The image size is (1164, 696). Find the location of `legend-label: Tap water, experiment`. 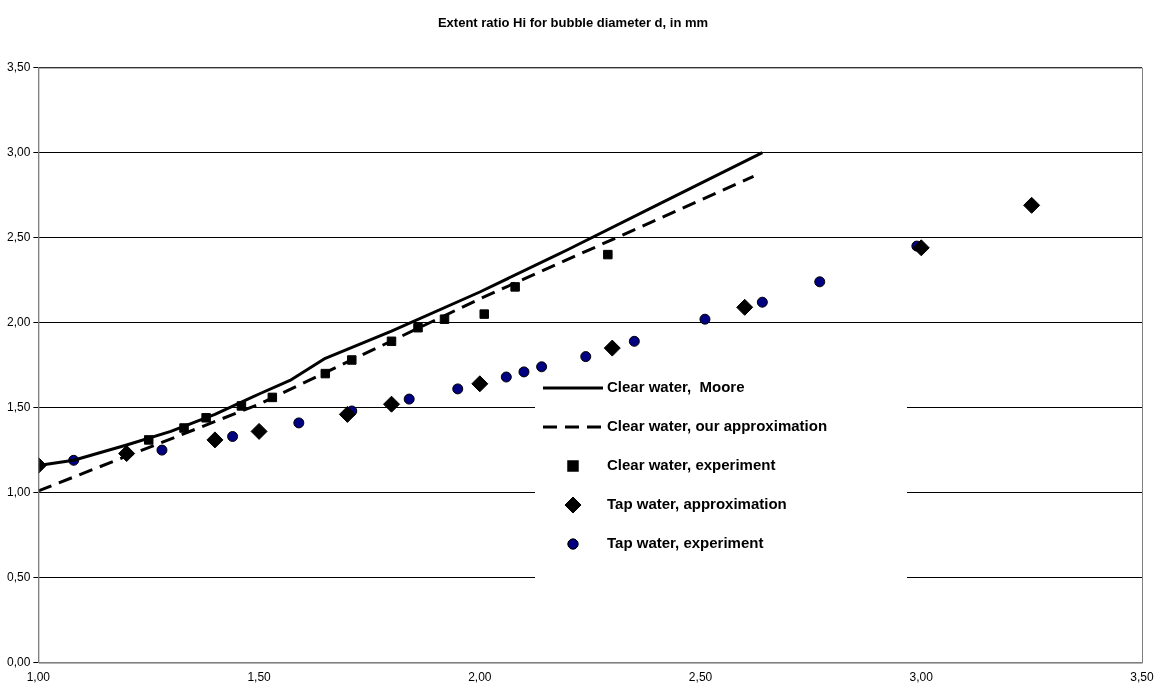

legend-label: Tap water, experiment is located at coordinates (685, 543).